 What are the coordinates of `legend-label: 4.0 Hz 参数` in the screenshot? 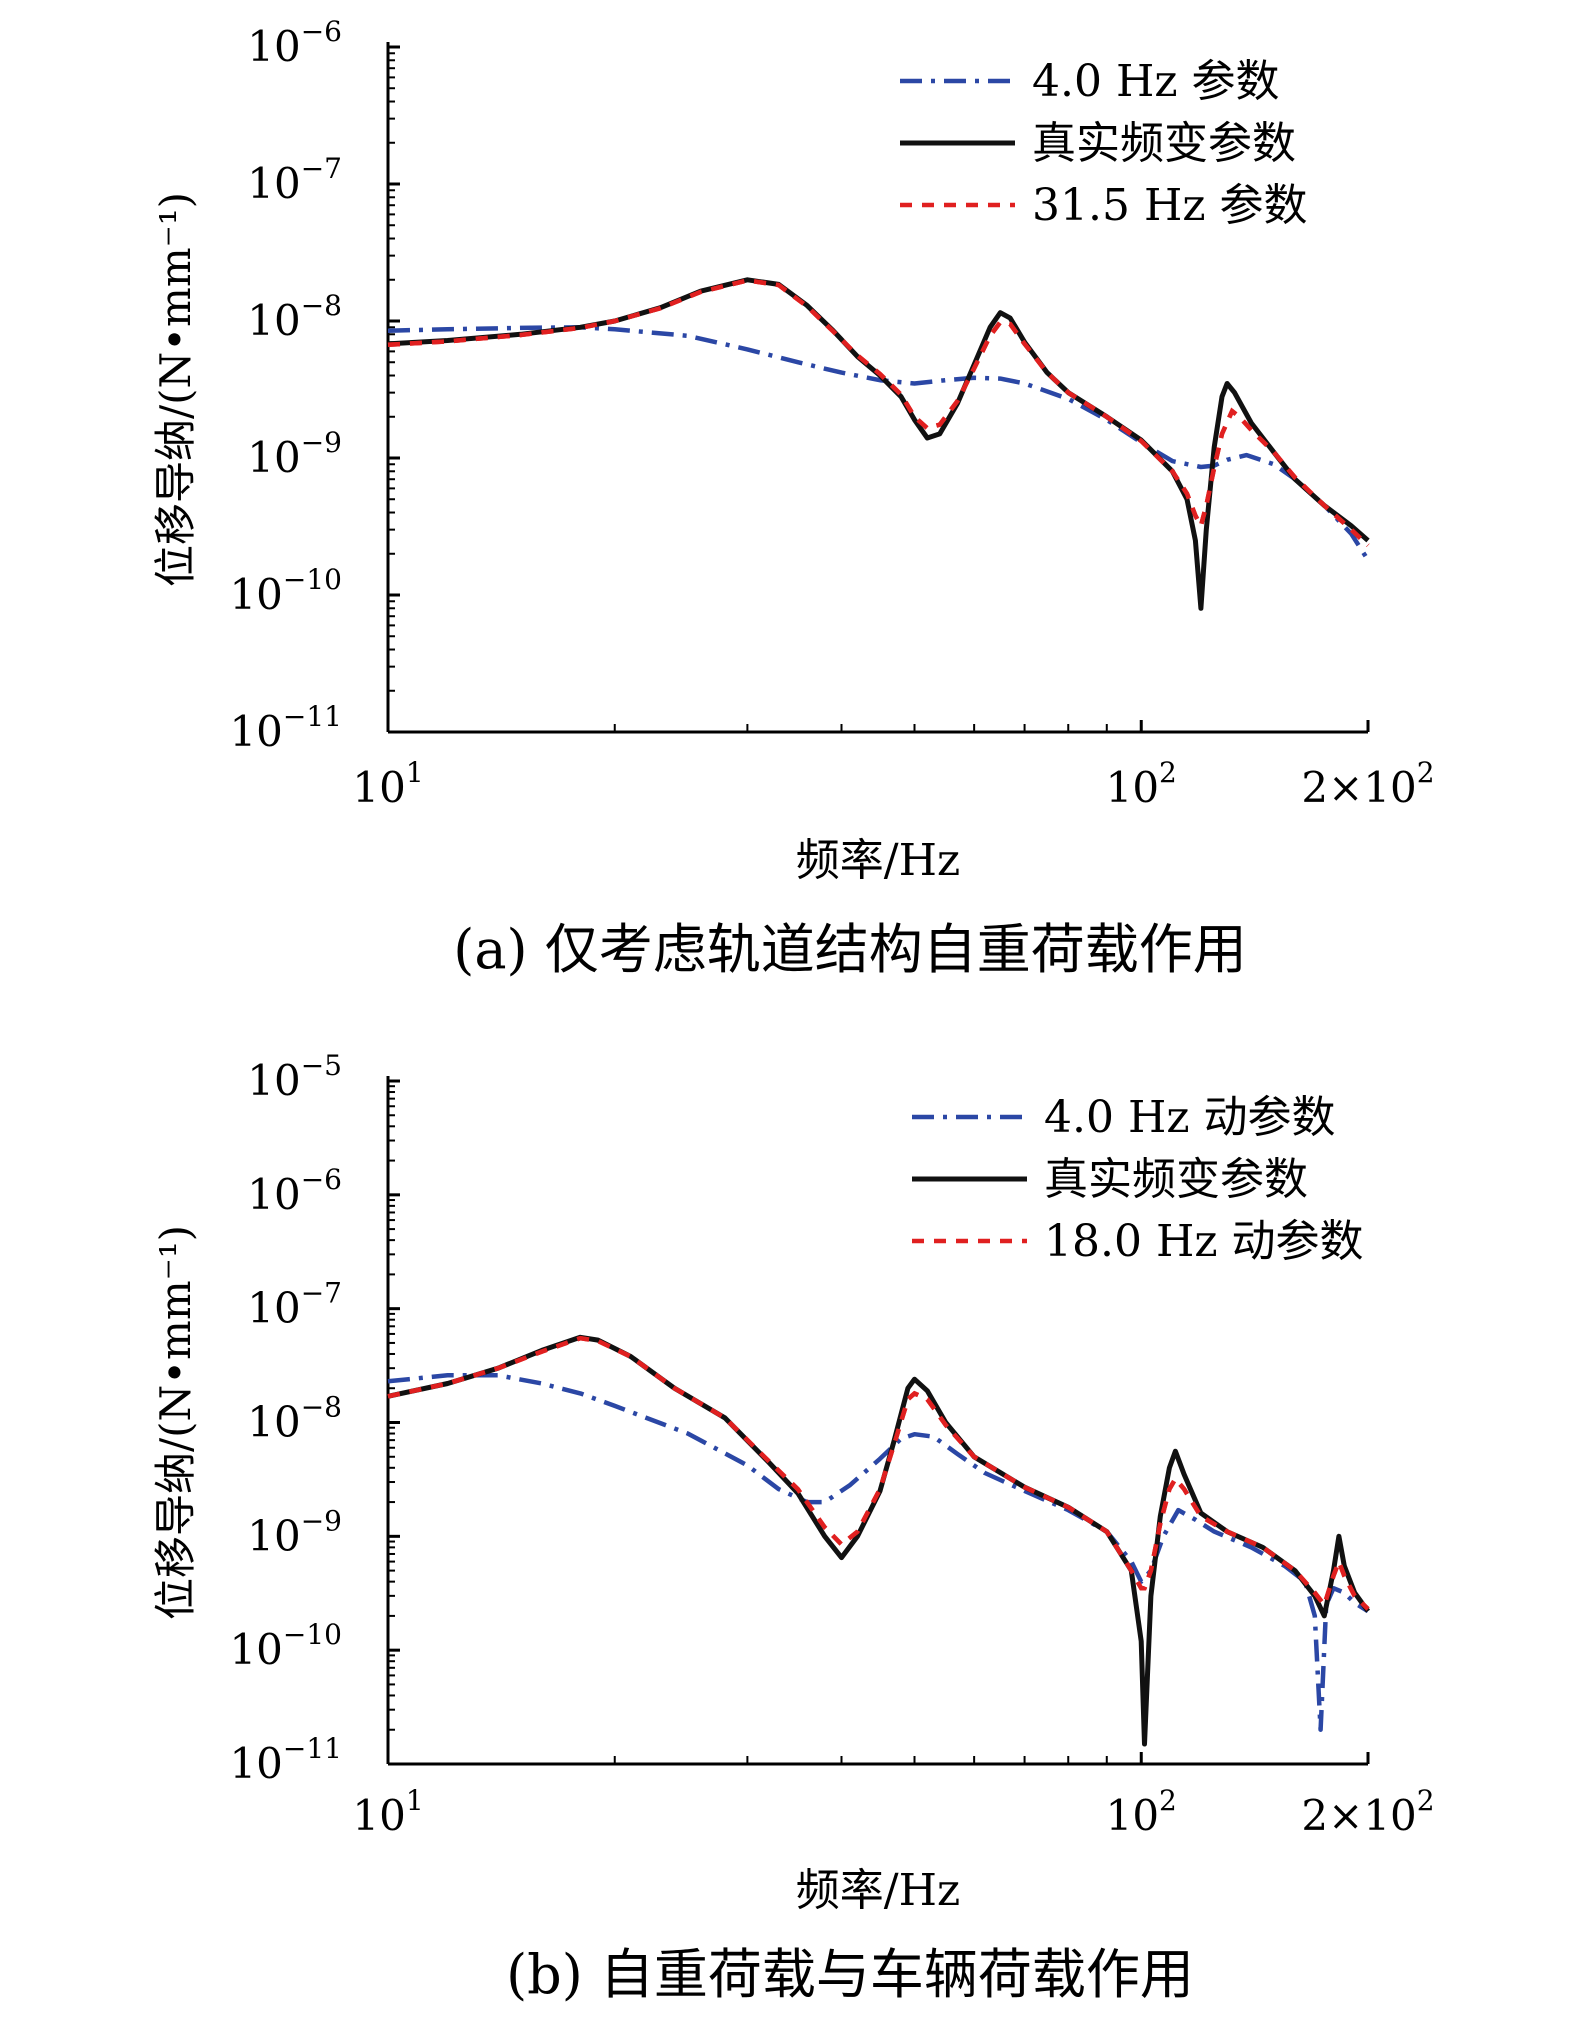 It's located at (1156, 81).